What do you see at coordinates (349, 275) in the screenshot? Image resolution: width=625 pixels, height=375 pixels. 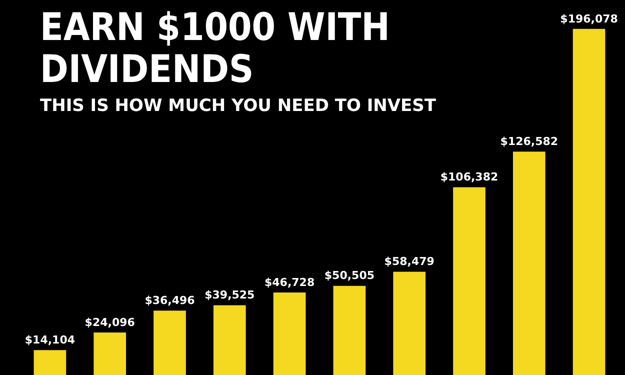 I see `data-label: $50,505` at bounding box center [349, 275].